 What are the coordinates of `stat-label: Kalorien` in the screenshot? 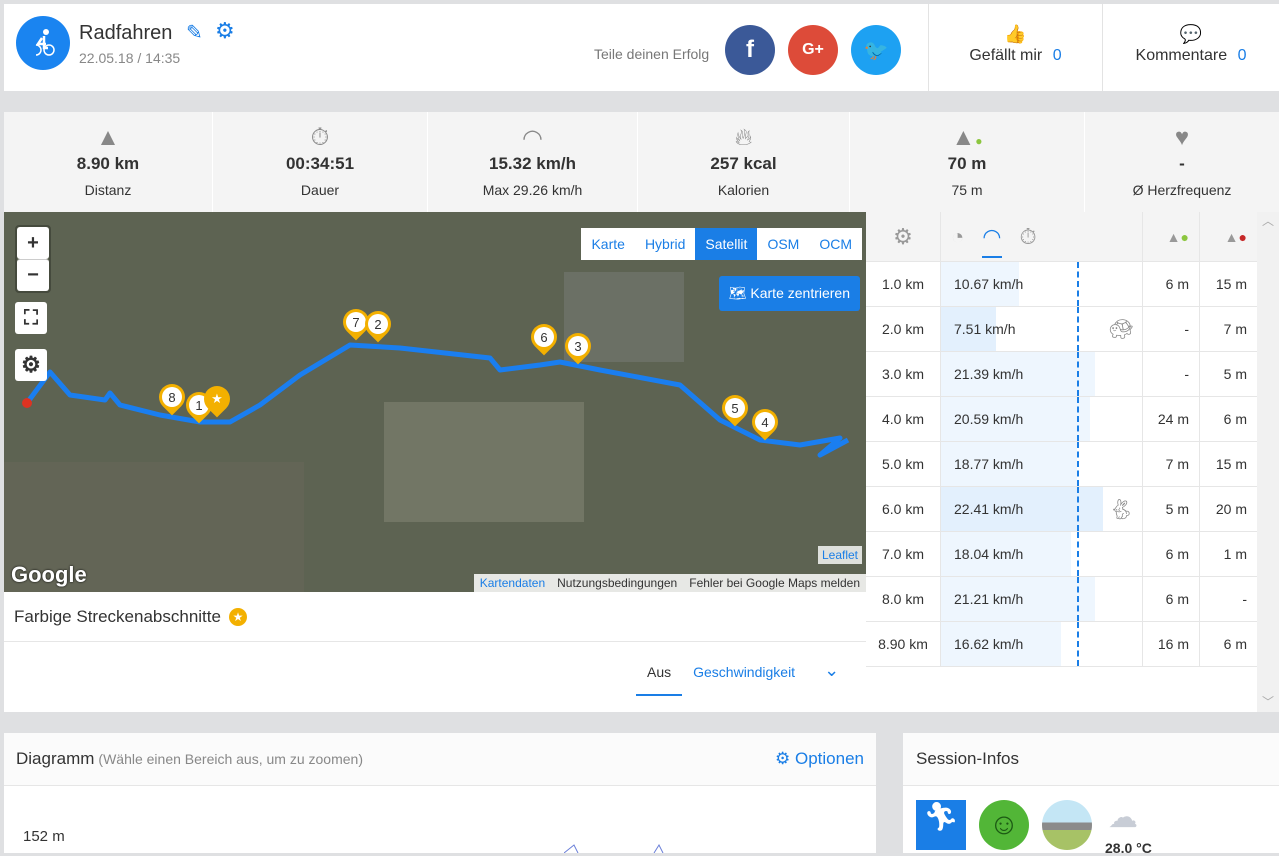 It's located at (743, 190).